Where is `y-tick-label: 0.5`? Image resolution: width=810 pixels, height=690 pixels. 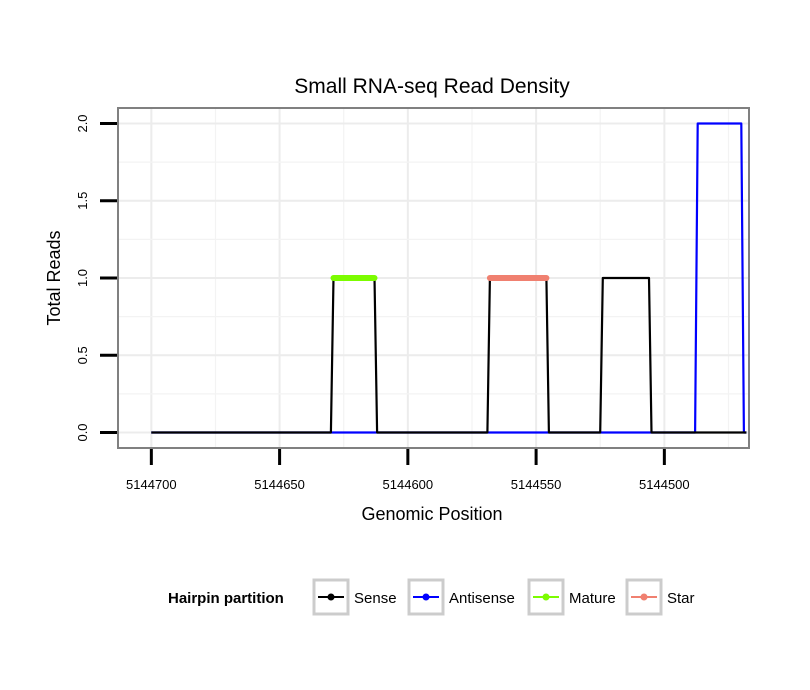
y-tick-label: 0.5 is located at coordinates (82, 355).